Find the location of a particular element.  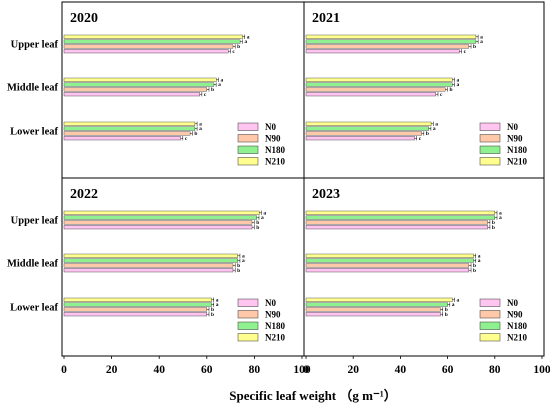

bar-2023-middle-leaf-n90 is located at coordinates (387, 265).